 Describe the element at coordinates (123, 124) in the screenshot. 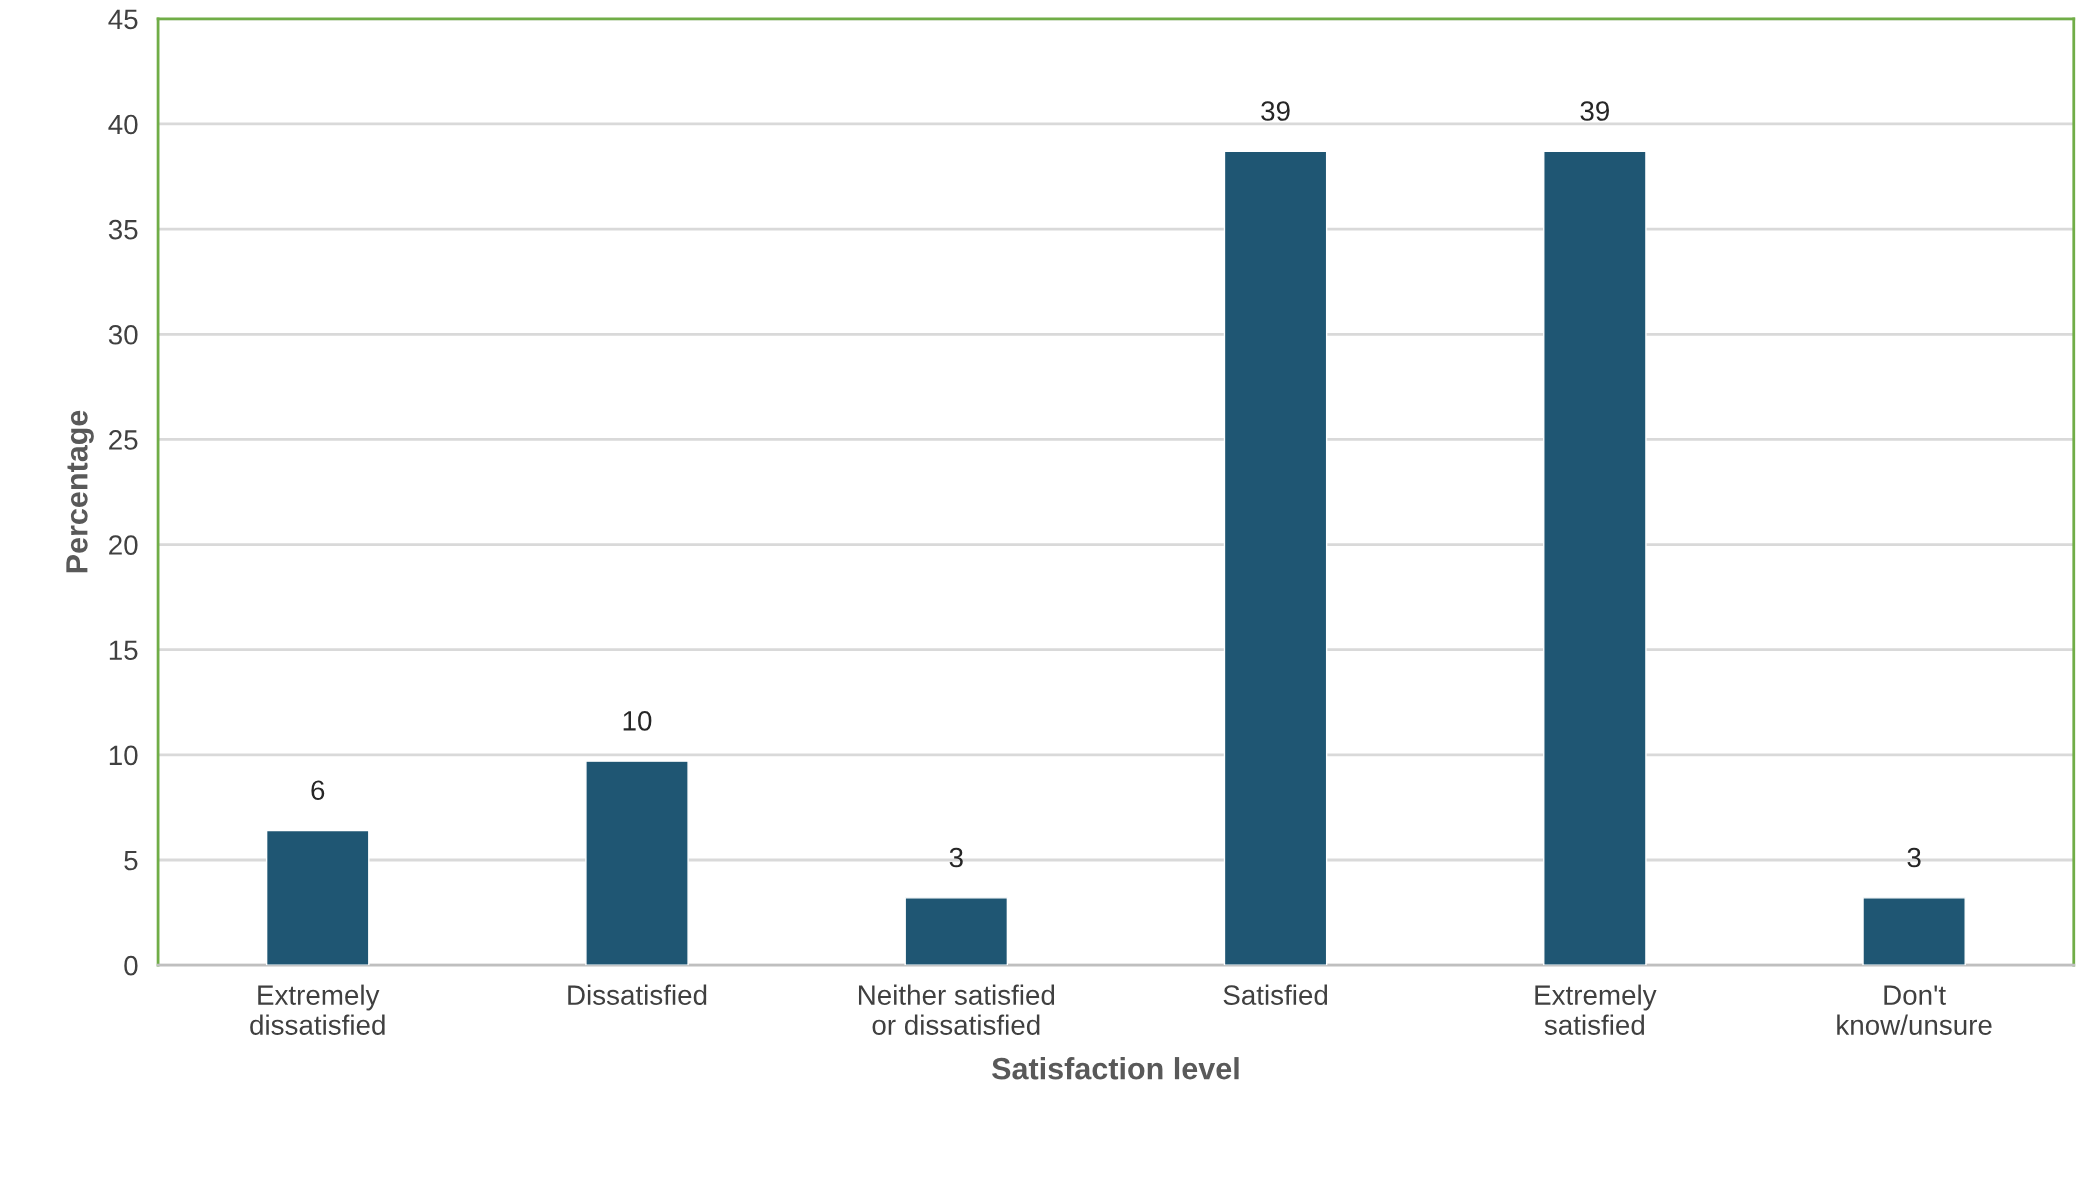

I see `y-tick-label: 40` at that location.